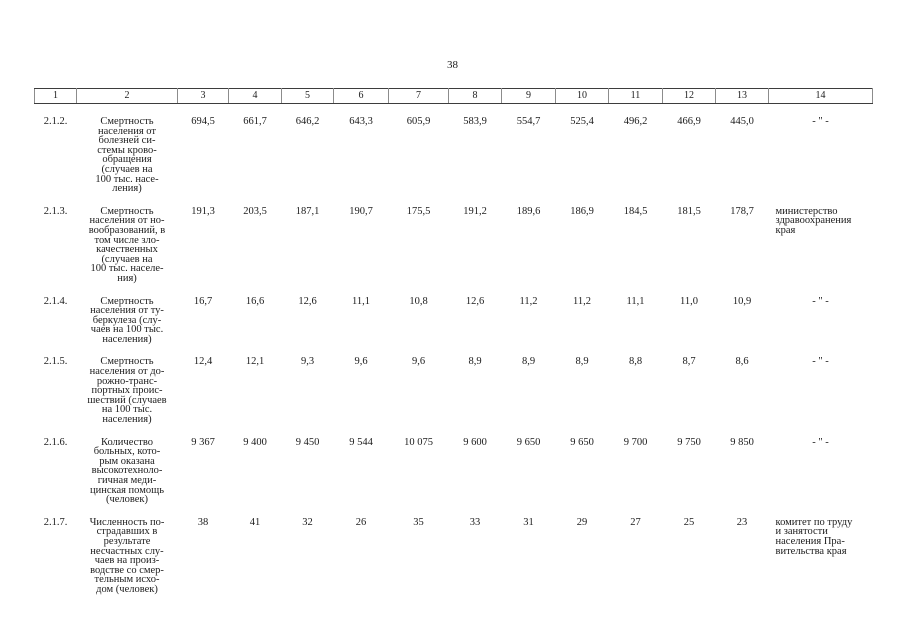  I want to click on value-cell: 8,6, so click(742, 362).